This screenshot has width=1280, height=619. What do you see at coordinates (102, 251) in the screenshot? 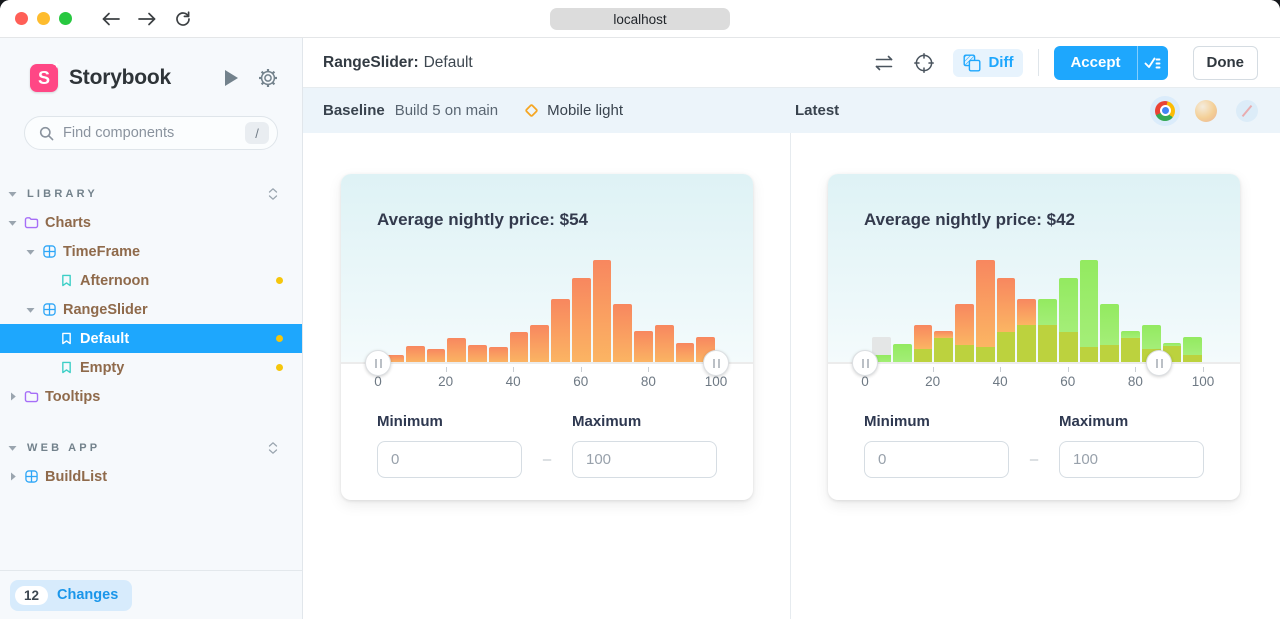
I see `item-label: TimeFrame` at bounding box center [102, 251].